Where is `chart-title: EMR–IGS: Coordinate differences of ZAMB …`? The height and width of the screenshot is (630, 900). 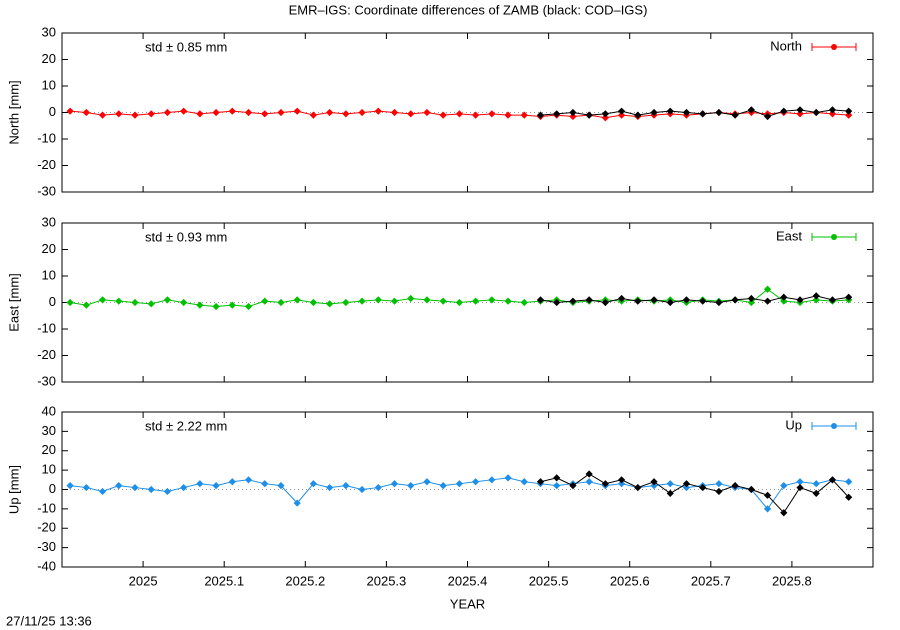 chart-title: EMR–IGS: Coordinate differences of ZAMB … is located at coordinates (468, 9).